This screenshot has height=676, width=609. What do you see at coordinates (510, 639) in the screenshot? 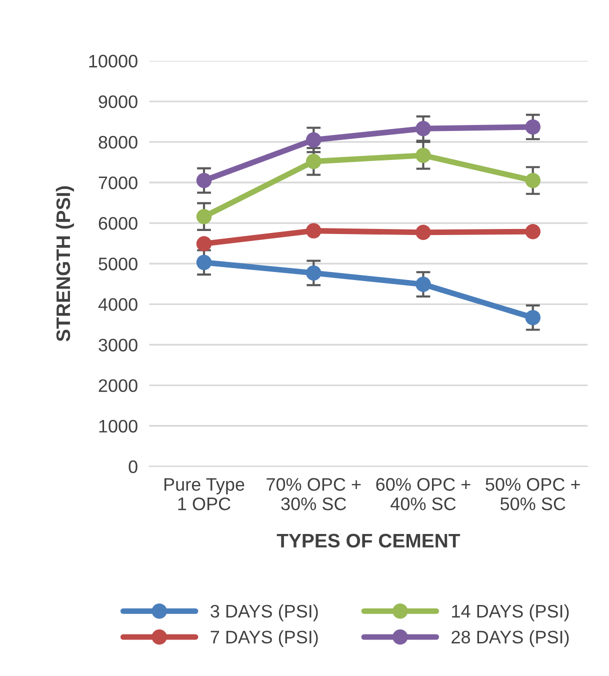
I see `legend-label: 28 DAYS (PSI)` at bounding box center [510, 639].